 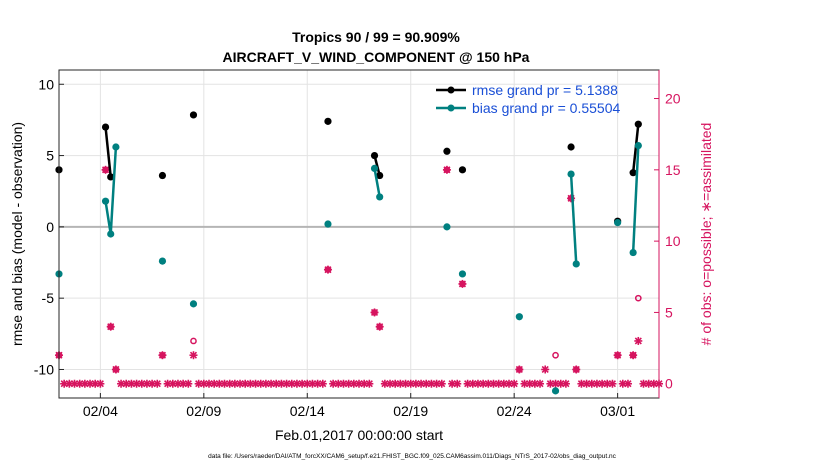 I want to click on x-tick-label: 02/04, so click(x=100, y=411).